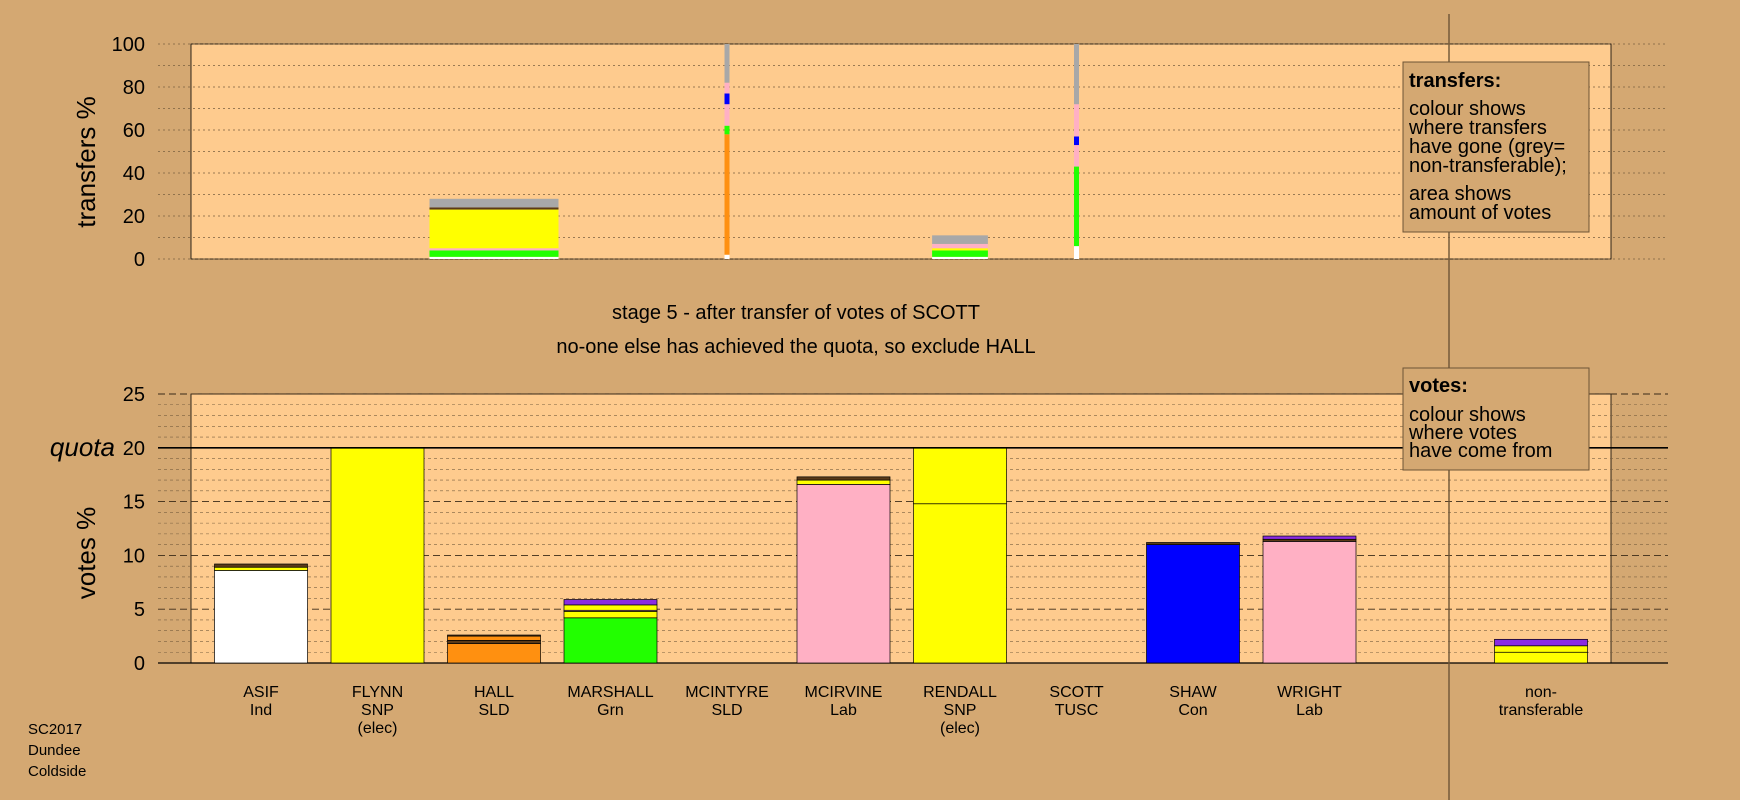 This screenshot has width=1740, height=800. What do you see at coordinates (1541, 692) in the screenshot?
I see `candidate-label: non-` at bounding box center [1541, 692].